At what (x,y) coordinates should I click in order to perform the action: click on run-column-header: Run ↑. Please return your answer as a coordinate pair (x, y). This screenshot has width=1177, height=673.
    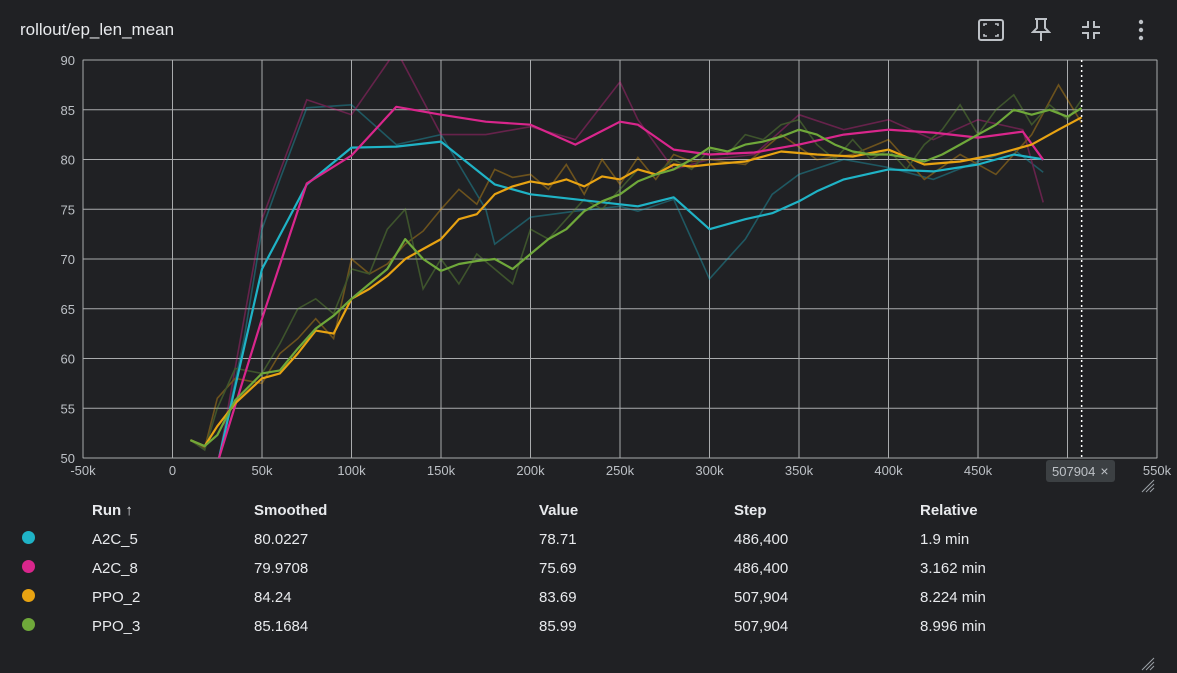
    Looking at the image, I should click on (112, 510).